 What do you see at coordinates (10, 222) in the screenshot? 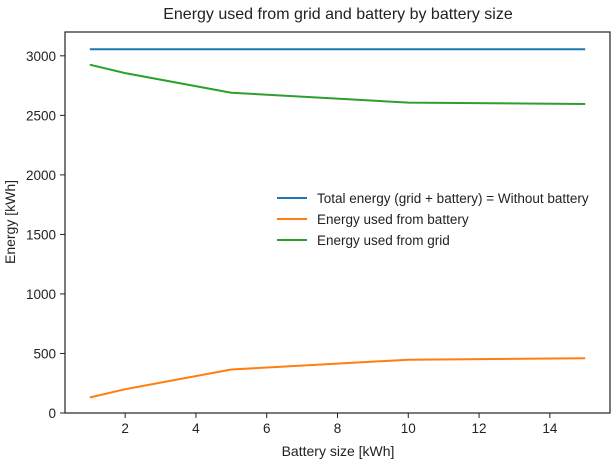
I see `y-axis-label: Energy [kWh]` at bounding box center [10, 222].